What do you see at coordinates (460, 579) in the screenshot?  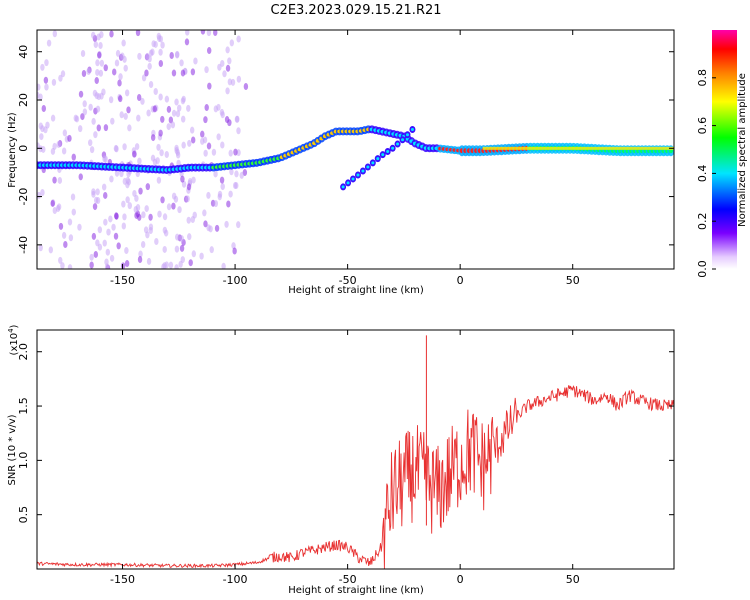 I see `snr-xtick-label: 0` at bounding box center [460, 579].